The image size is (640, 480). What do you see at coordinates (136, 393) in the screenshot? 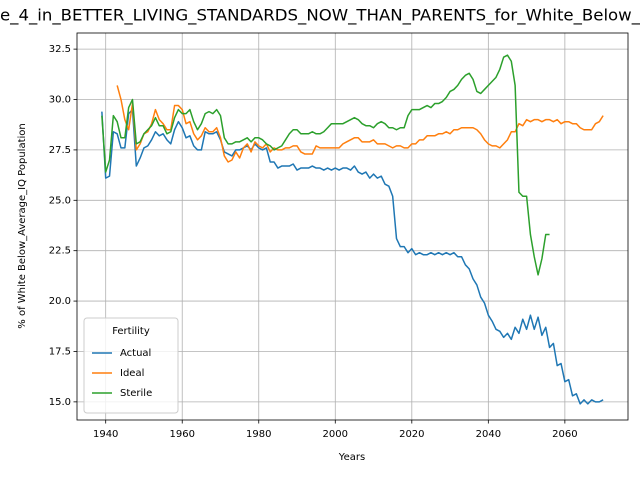
I see `legend-label: Sterile` at bounding box center [136, 393].